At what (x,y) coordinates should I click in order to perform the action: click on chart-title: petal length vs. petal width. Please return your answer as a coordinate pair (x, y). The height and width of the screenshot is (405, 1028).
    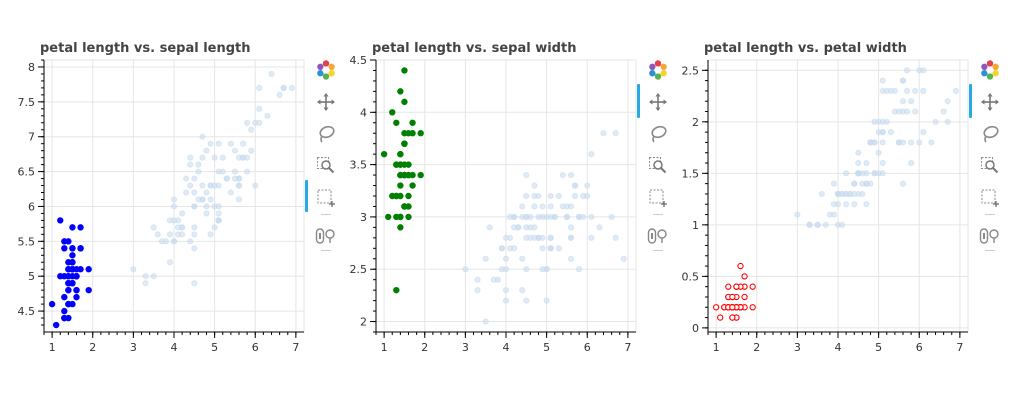
    Looking at the image, I should click on (805, 48).